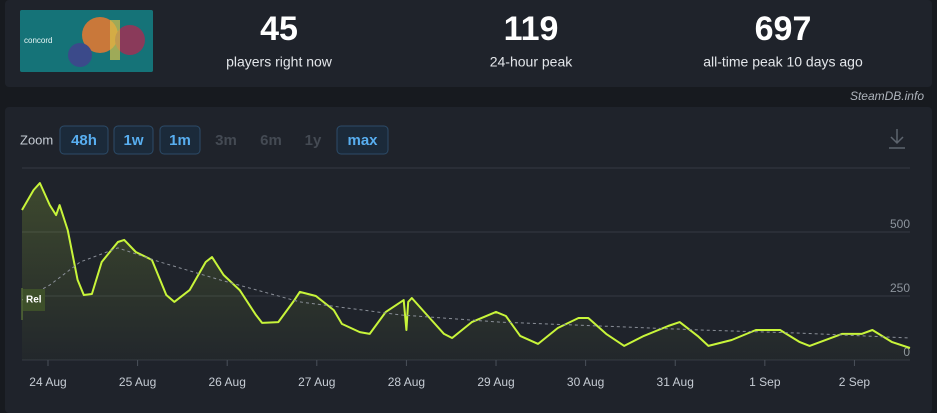 The width and height of the screenshot is (937, 413). Describe the element at coordinates (900, 224) in the screenshot. I see `y-tick-label: 500` at that location.